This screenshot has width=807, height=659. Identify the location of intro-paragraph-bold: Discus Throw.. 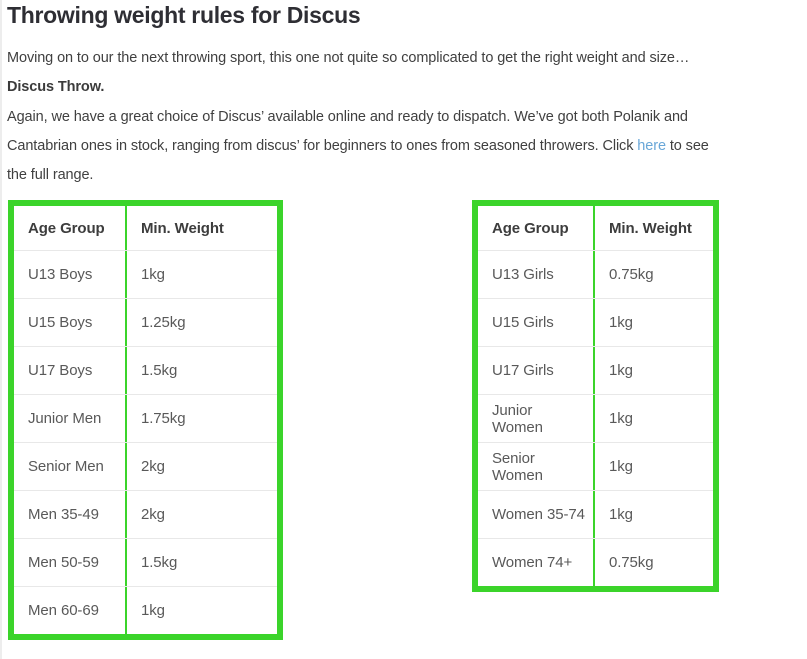
(56, 87).